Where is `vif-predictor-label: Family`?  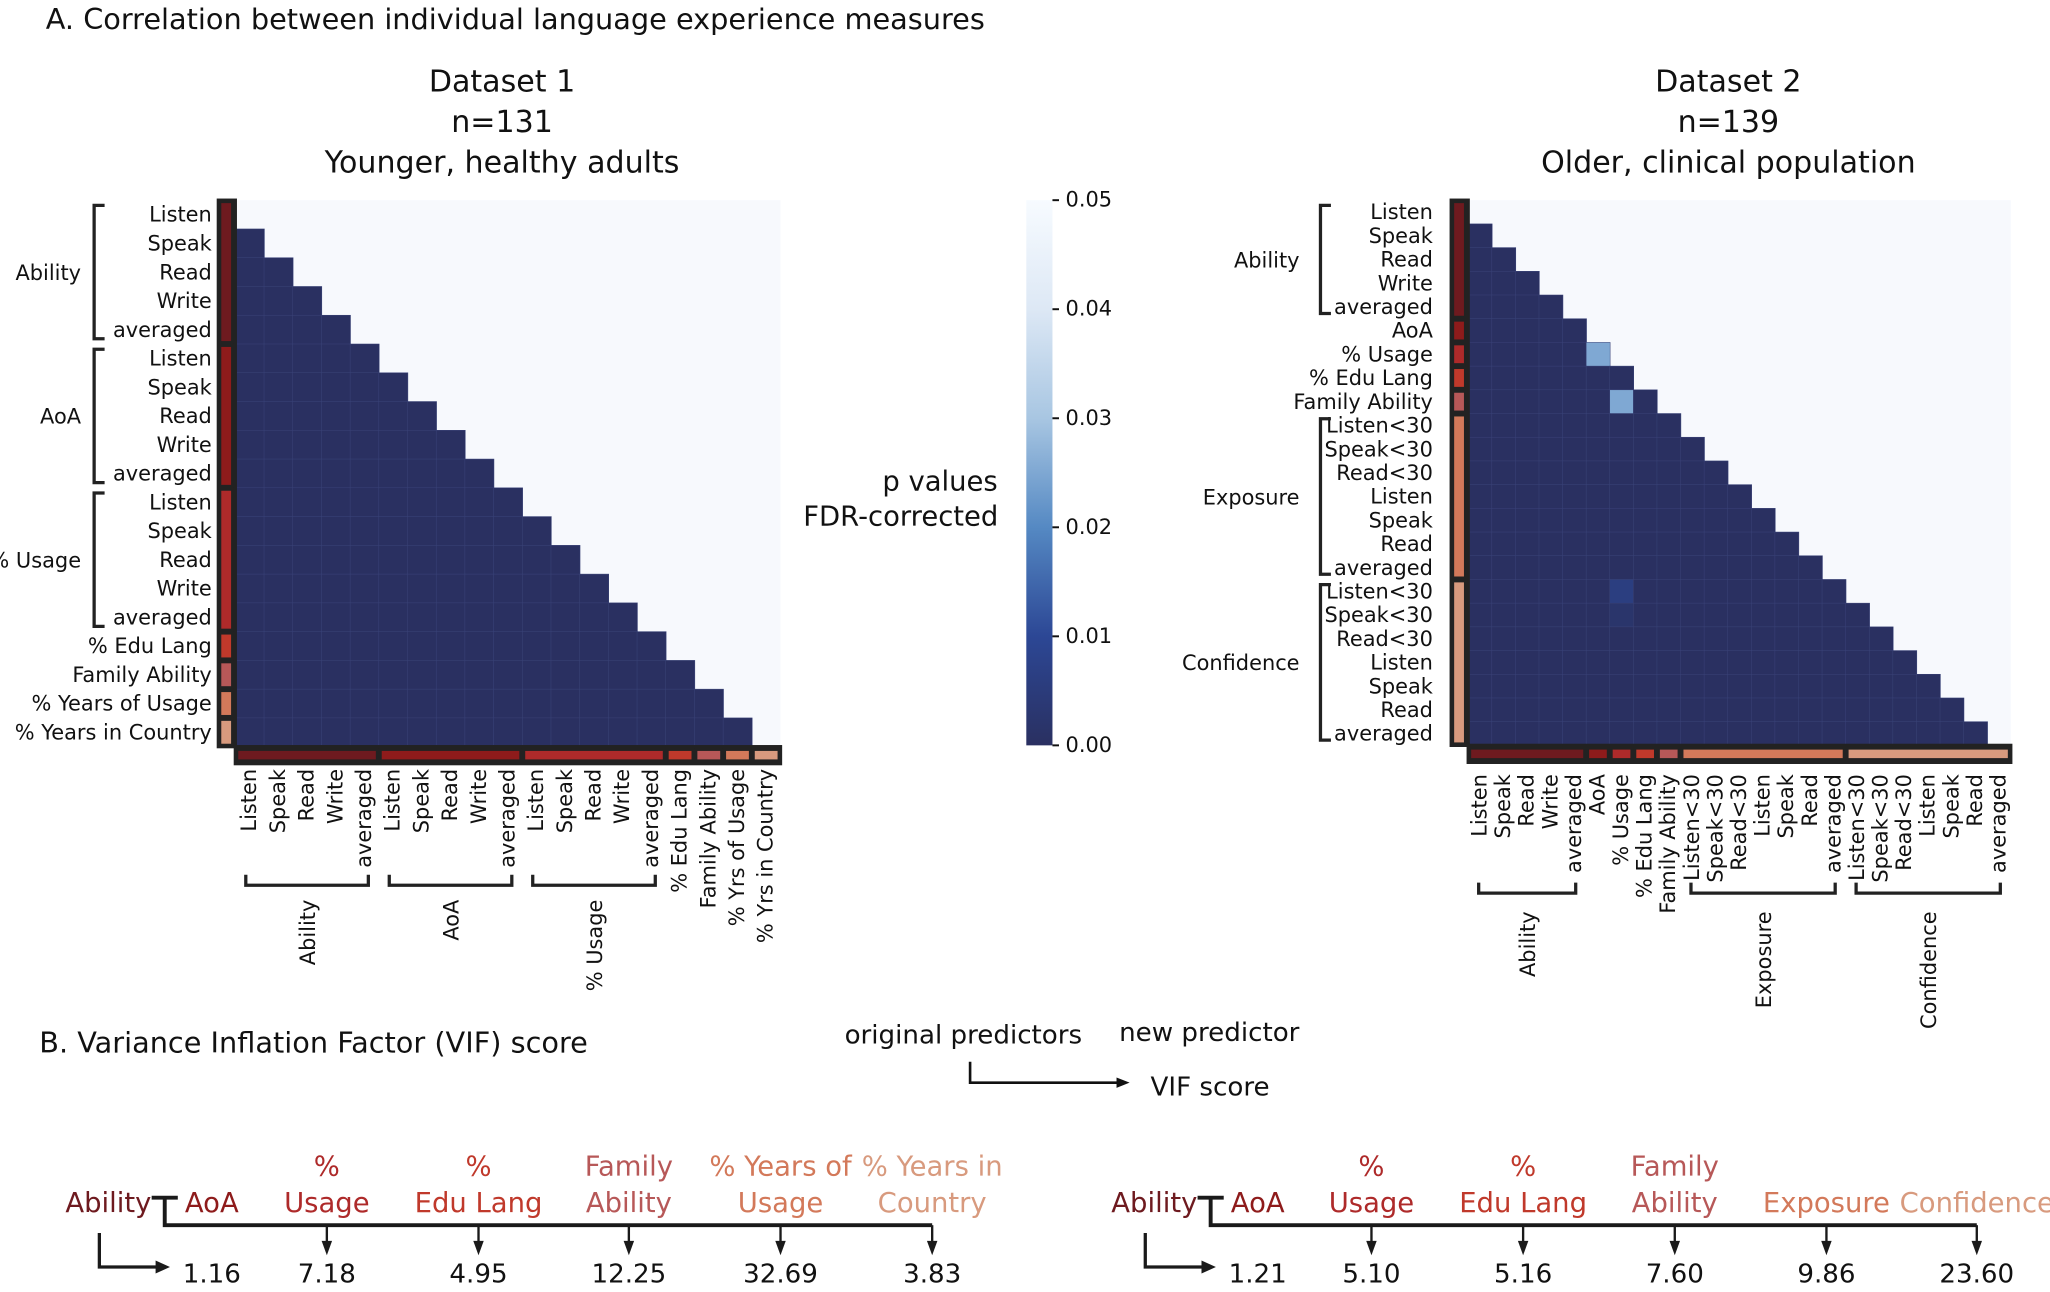 vif-predictor-label: Family is located at coordinates (629, 1166).